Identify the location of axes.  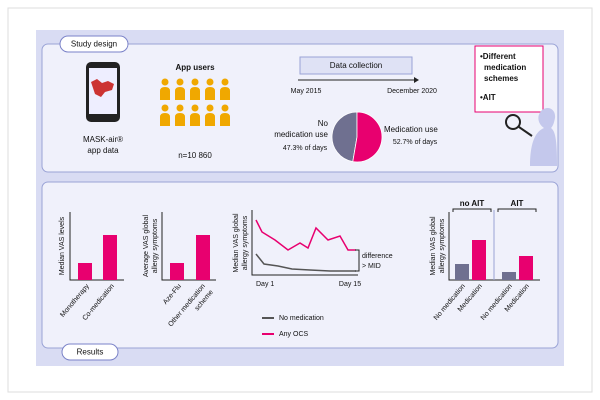
(304, 243).